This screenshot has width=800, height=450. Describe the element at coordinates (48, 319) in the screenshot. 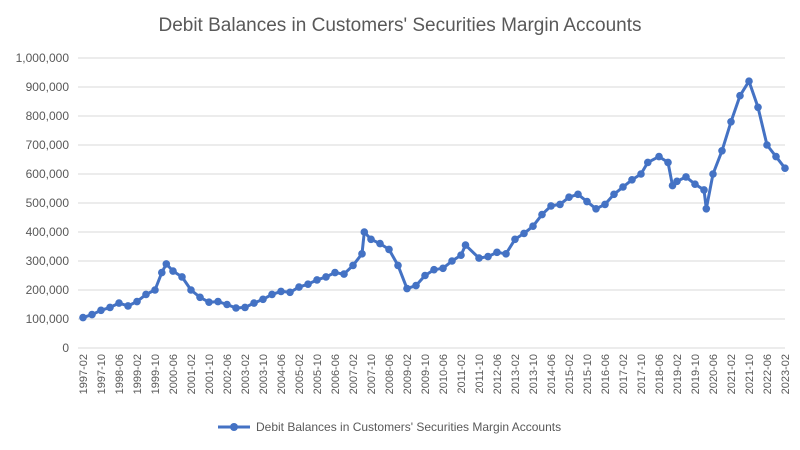

I see `y-tick-label: 100,000` at that location.